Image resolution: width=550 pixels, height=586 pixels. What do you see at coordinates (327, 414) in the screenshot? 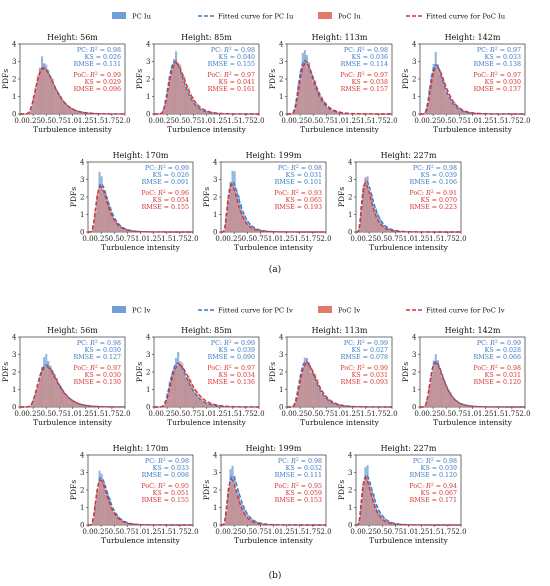
I see `x-tick-label: 0.75` at bounding box center [327, 414].